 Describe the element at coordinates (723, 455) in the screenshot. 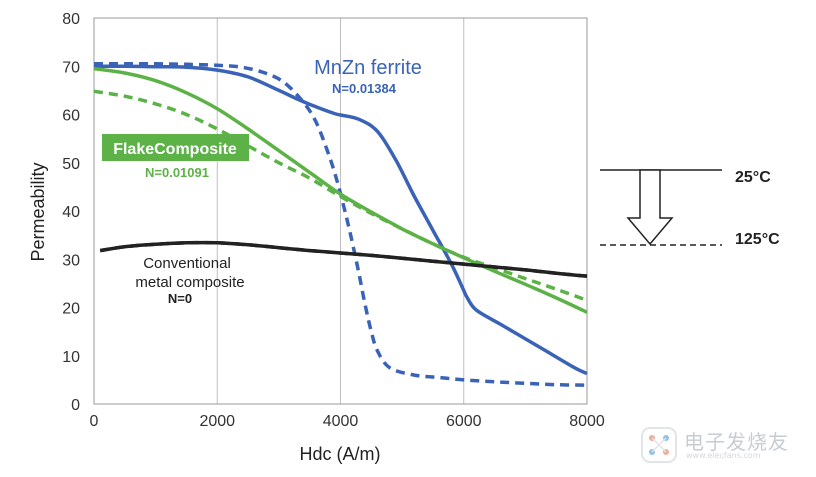

I see `watermark-url: www.elecfans.com` at that location.